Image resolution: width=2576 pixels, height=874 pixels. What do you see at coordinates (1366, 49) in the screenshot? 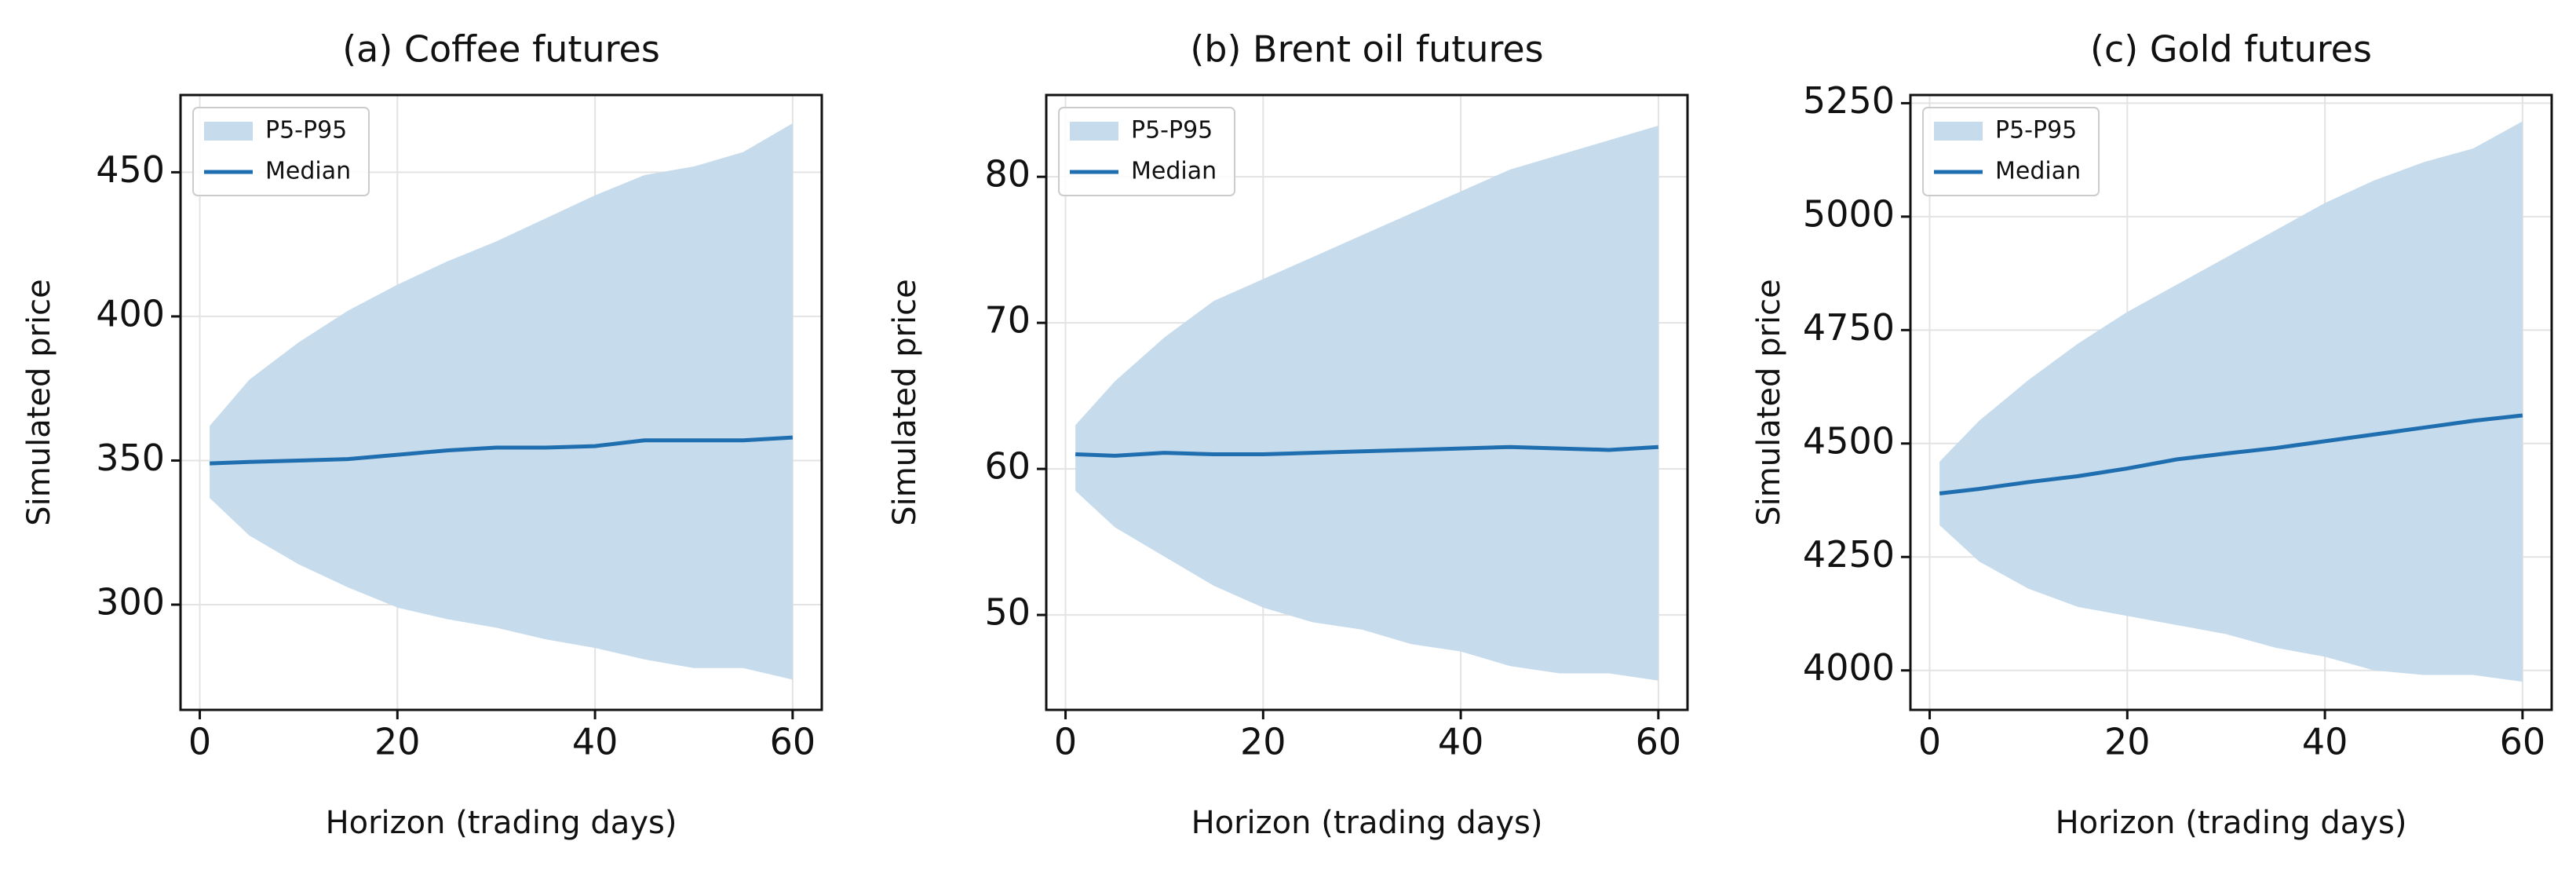
I see `subplot-title: (b) Brent oil futures` at bounding box center [1366, 49].